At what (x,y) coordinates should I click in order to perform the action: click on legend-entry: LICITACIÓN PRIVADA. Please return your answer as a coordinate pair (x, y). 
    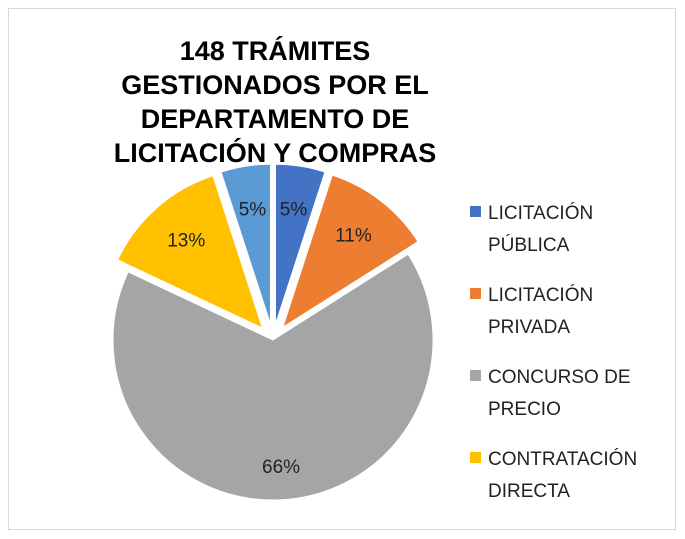
    Looking at the image, I should click on (570, 312).